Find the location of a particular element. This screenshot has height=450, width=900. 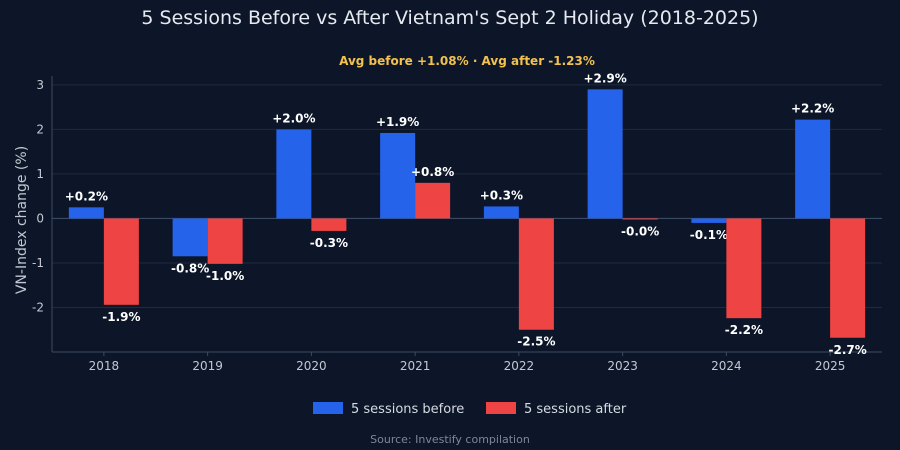

data-label-before: -0.8% is located at coordinates (190, 268).